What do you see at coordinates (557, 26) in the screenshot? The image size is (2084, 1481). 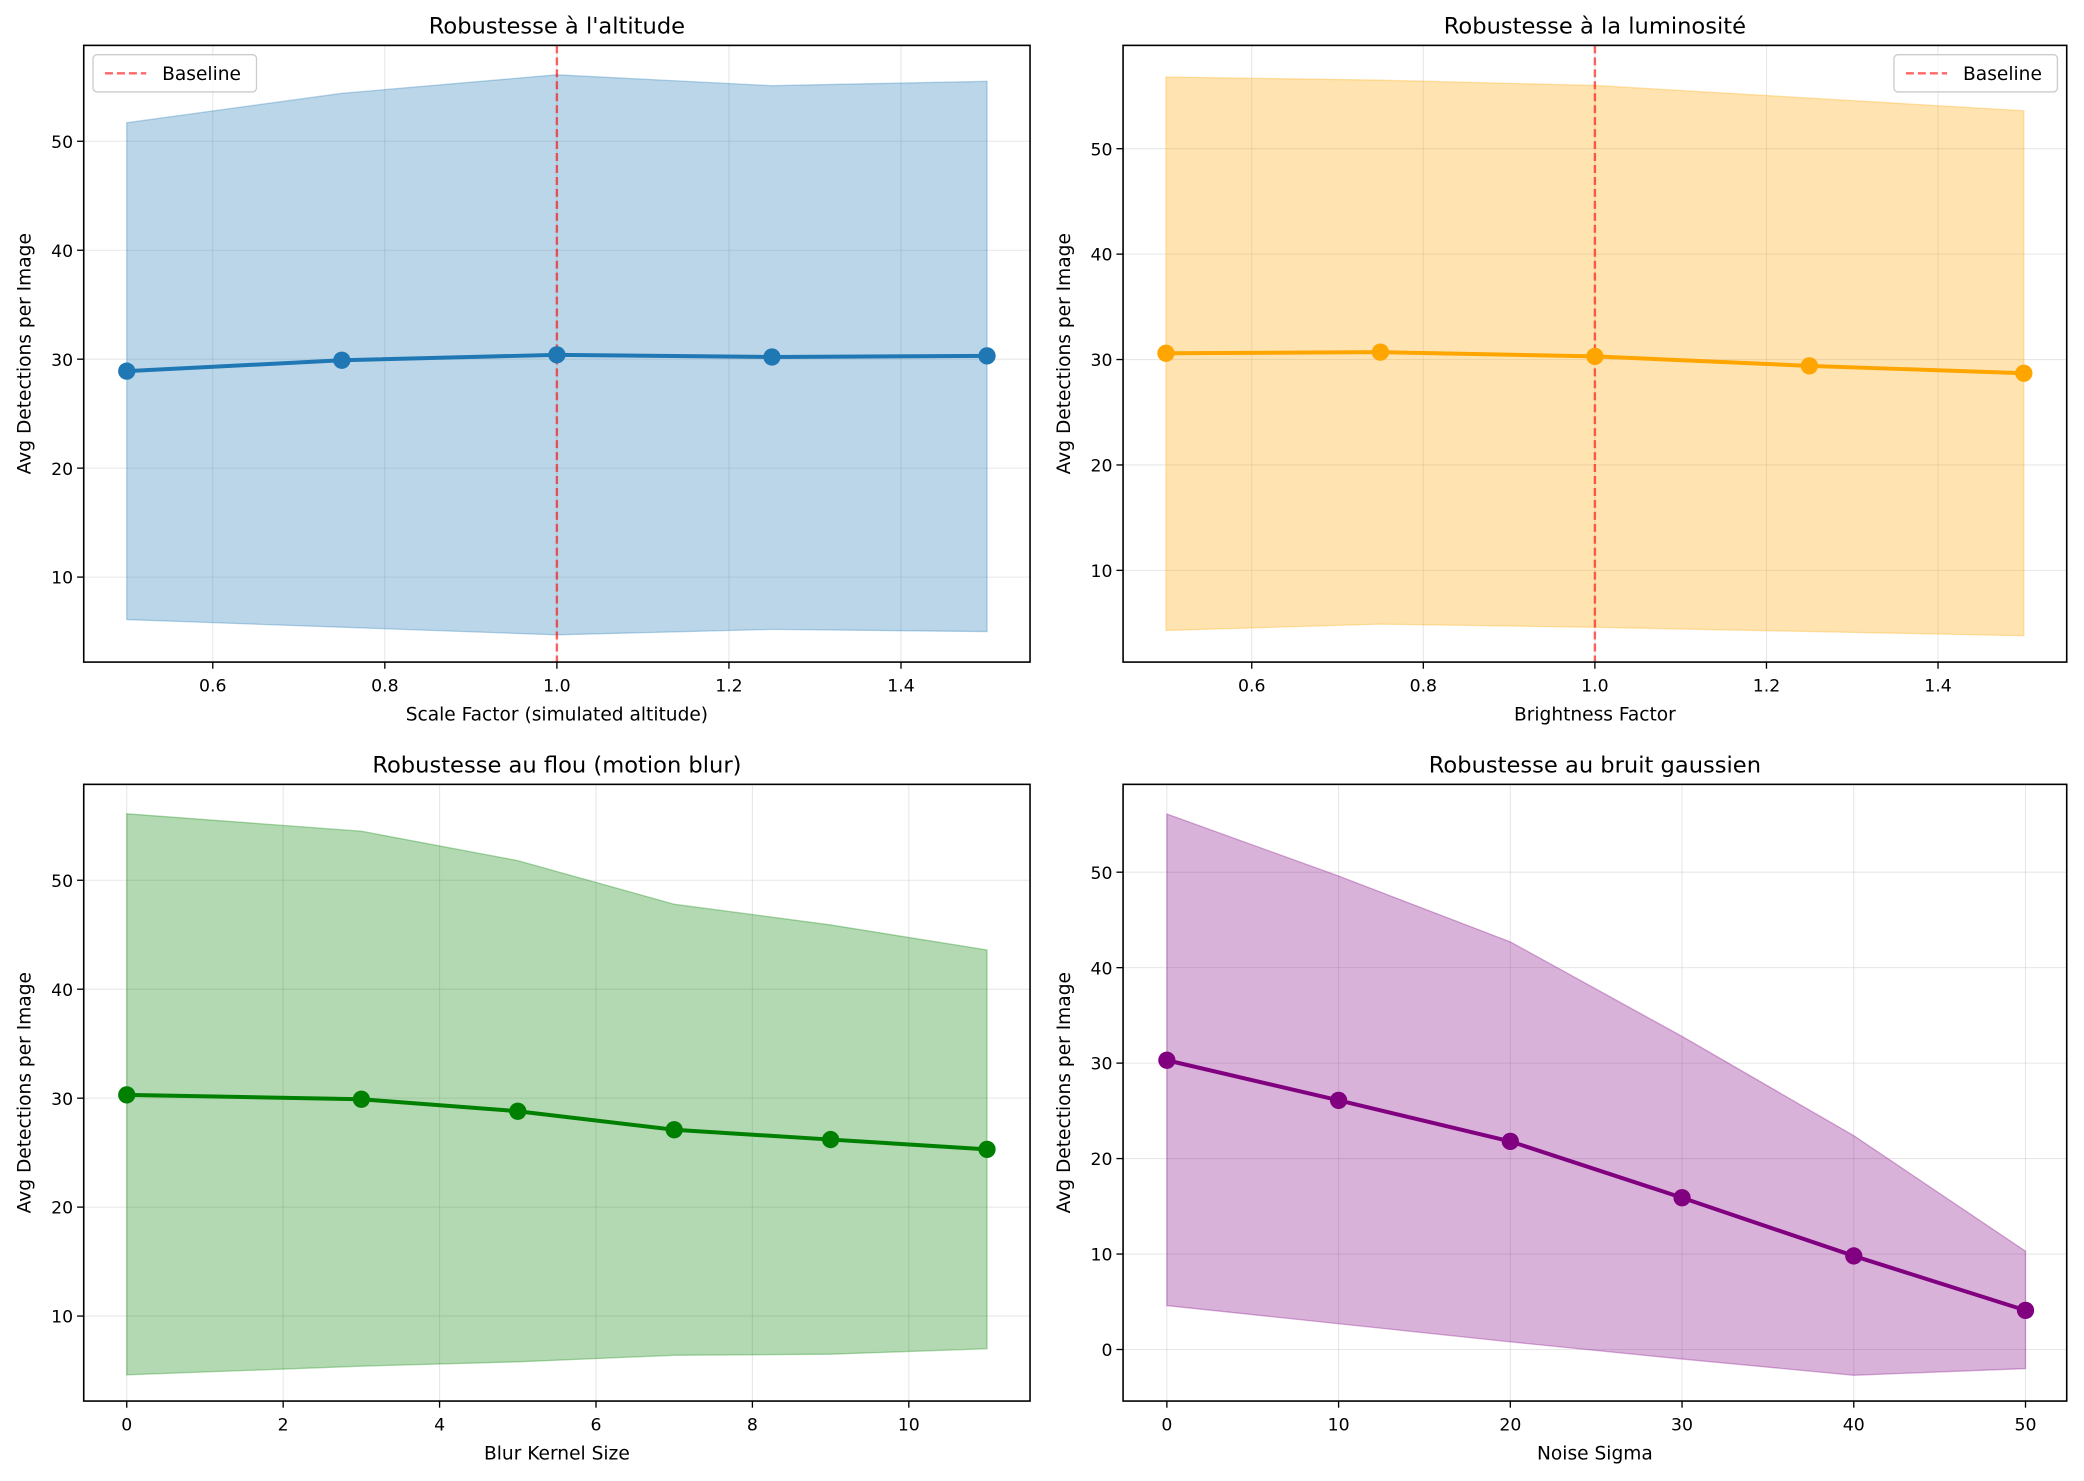 I see `chart-title: Robustesse à l'altitude` at bounding box center [557, 26].